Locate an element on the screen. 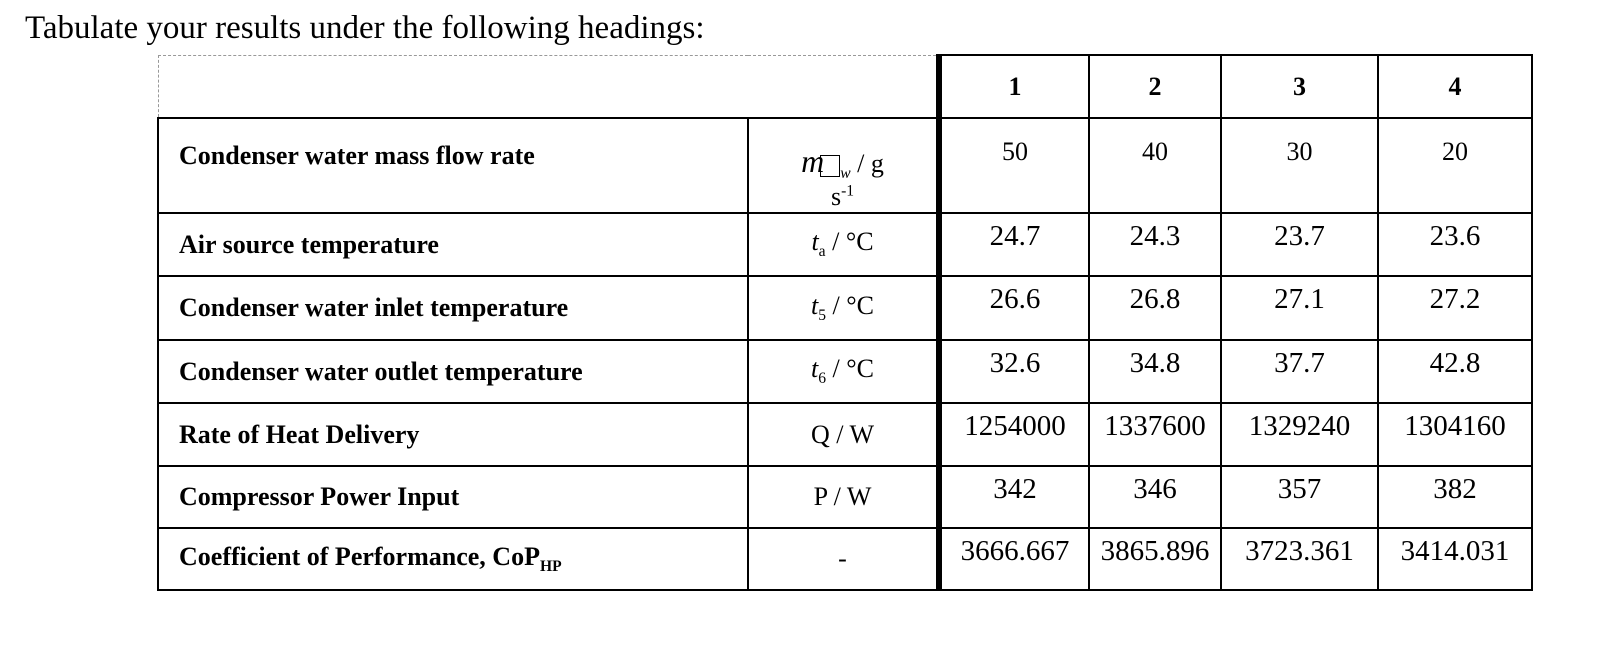 The height and width of the screenshot is (649, 1601). value-cell: 3723.361 is located at coordinates (1299, 559).